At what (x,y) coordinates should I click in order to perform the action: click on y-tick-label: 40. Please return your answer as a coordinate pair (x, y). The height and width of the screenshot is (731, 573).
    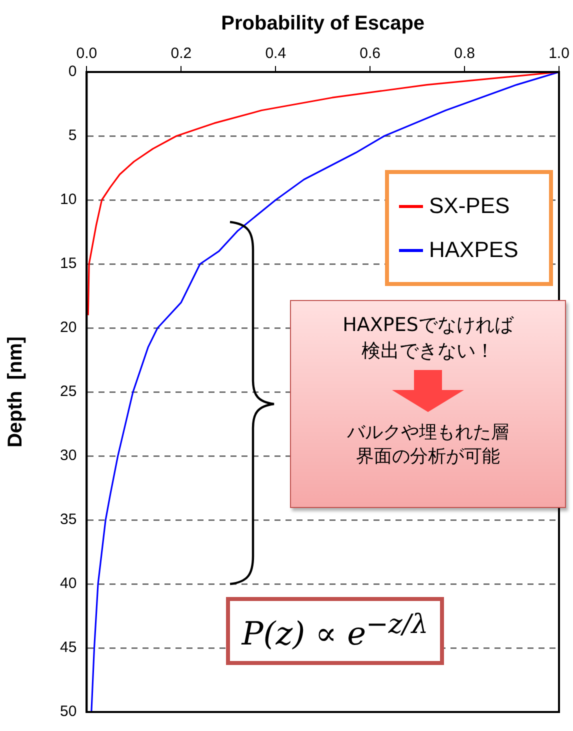
    Looking at the image, I should click on (68, 583).